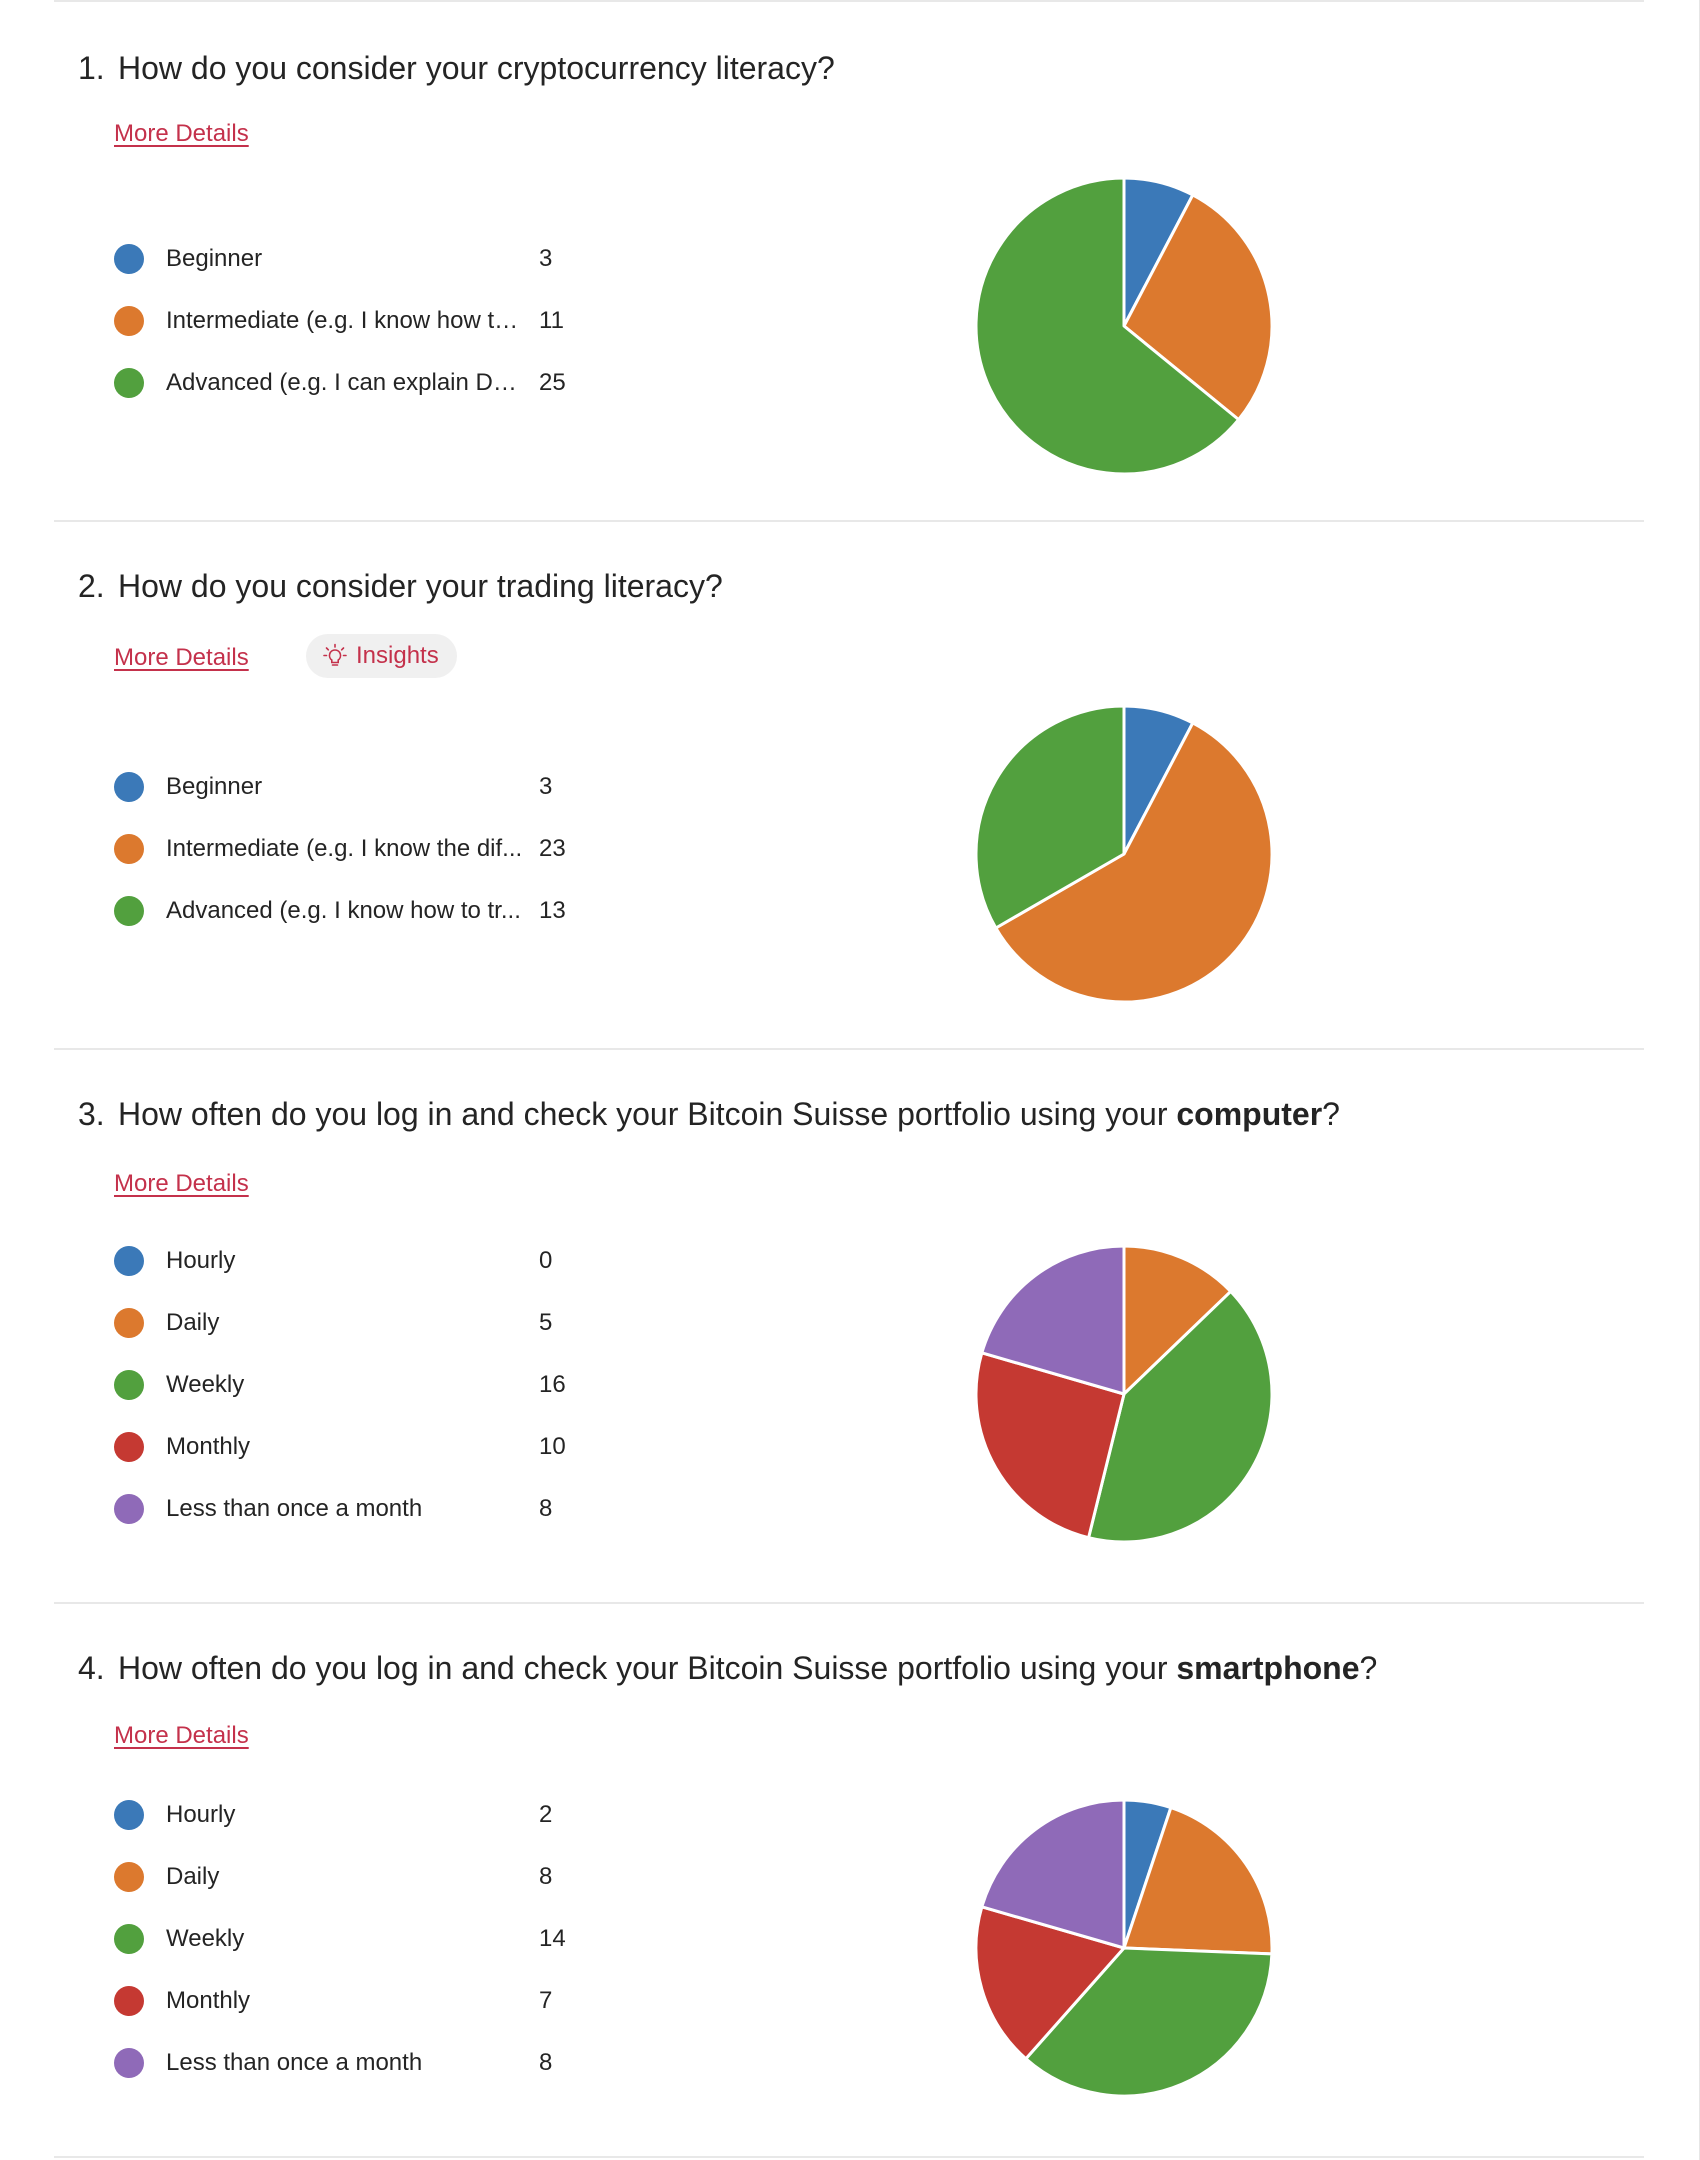 The width and height of the screenshot is (1700, 2160). What do you see at coordinates (1134, 862) in the screenshot?
I see `pie-slice-intermediate-e-g-i-know-the-dif` at bounding box center [1134, 862].